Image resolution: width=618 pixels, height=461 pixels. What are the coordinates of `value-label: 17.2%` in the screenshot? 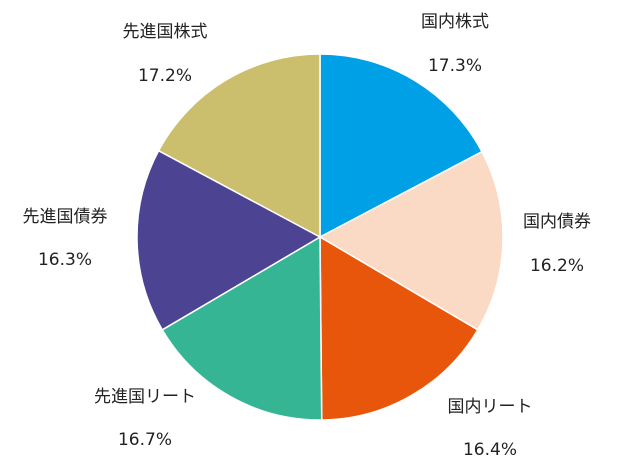 It's located at (165, 76).